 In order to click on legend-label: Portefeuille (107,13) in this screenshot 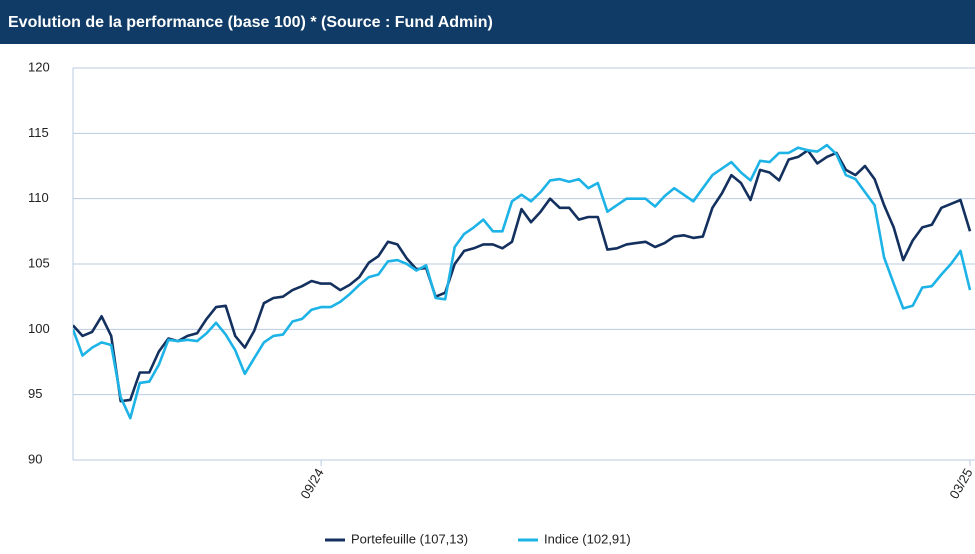, I will do `click(409, 538)`.